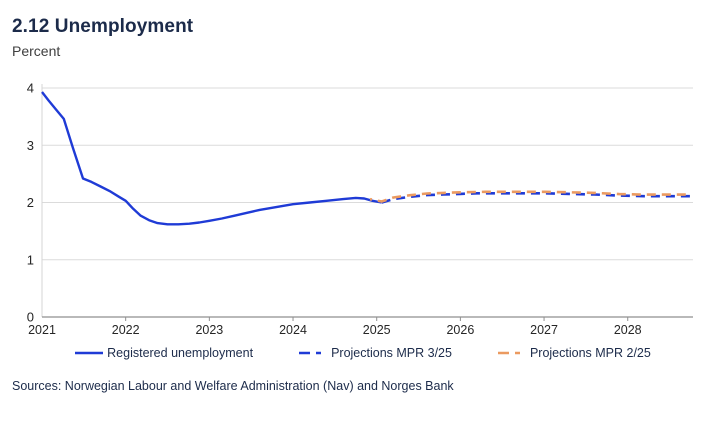  What do you see at coordinates (30, 145) in the screenshot?
I see `svg-text: 3` at bounding box center [30, 145].